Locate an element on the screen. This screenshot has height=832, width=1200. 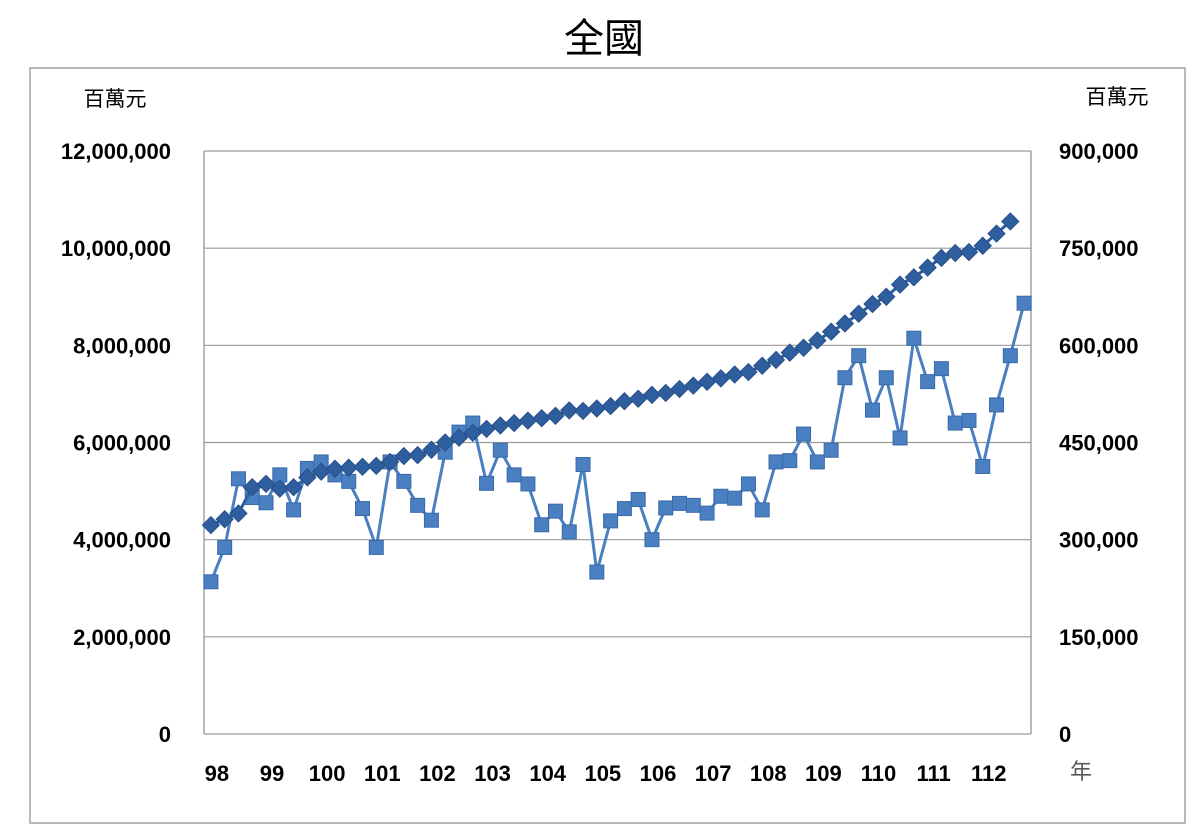
x-tick-label: 106 is located at coordinates (658, 773).